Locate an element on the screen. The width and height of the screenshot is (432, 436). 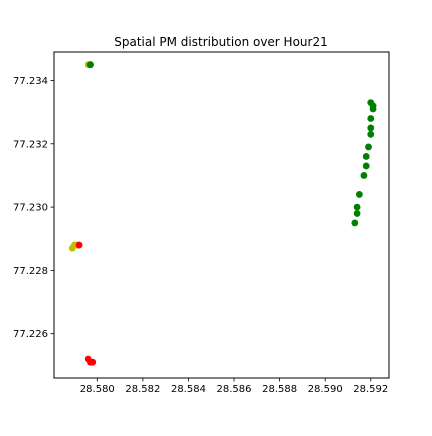
x-tick-label: 28.586 is located at coordinates (234, 389).